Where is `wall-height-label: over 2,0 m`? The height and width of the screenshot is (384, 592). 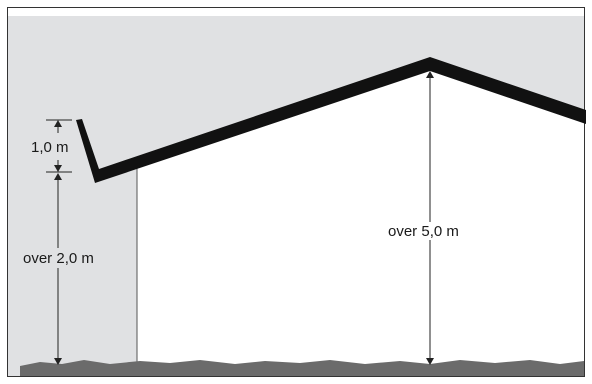 wall-height-label: over 2,0 m is located at coordinates (58, 258).